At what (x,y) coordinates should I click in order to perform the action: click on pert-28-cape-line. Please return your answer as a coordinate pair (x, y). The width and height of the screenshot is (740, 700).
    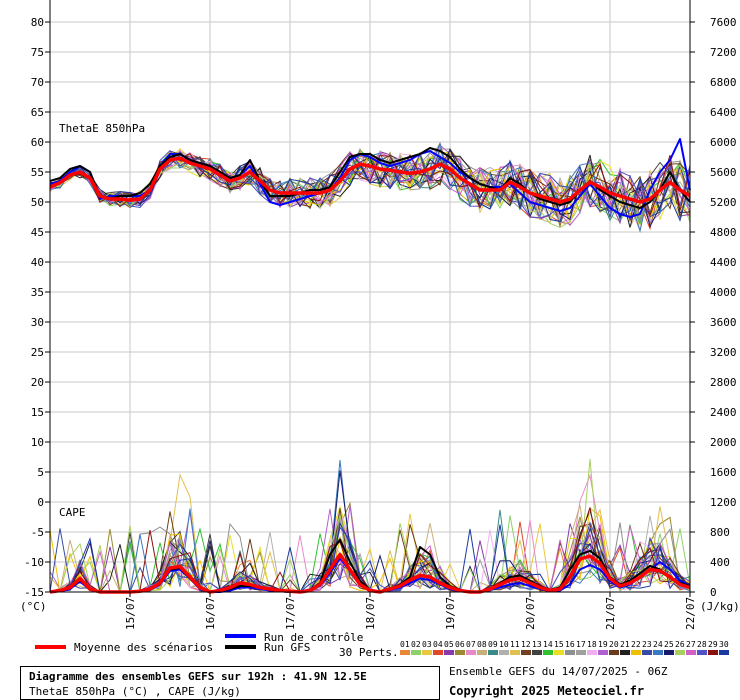
    Looking at the image, I should click on (370, 556).